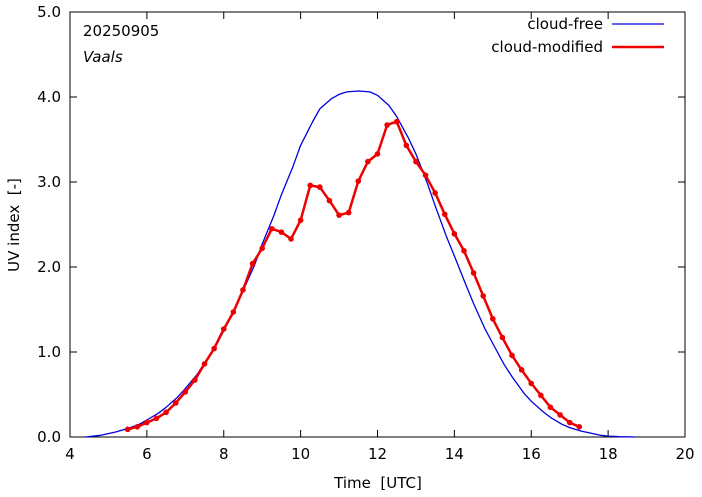  What do you see at coordinates (531, 454) in the screenshot?
I see `x-tick-label: 16` at bounding box center [531, 454].